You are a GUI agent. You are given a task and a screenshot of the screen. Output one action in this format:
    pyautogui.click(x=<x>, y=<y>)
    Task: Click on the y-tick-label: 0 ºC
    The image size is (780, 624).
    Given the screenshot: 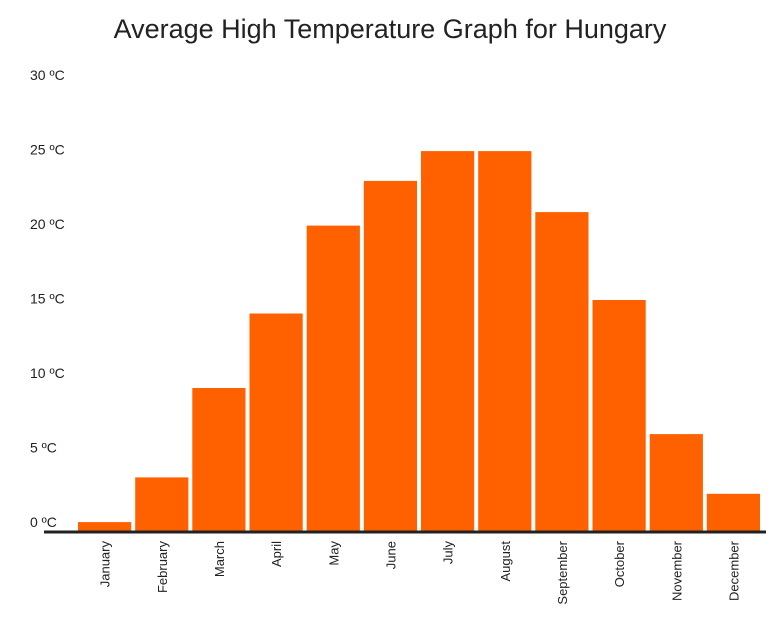 What is the action you would take?
    pyautogui.click(x=43, y=522)
    